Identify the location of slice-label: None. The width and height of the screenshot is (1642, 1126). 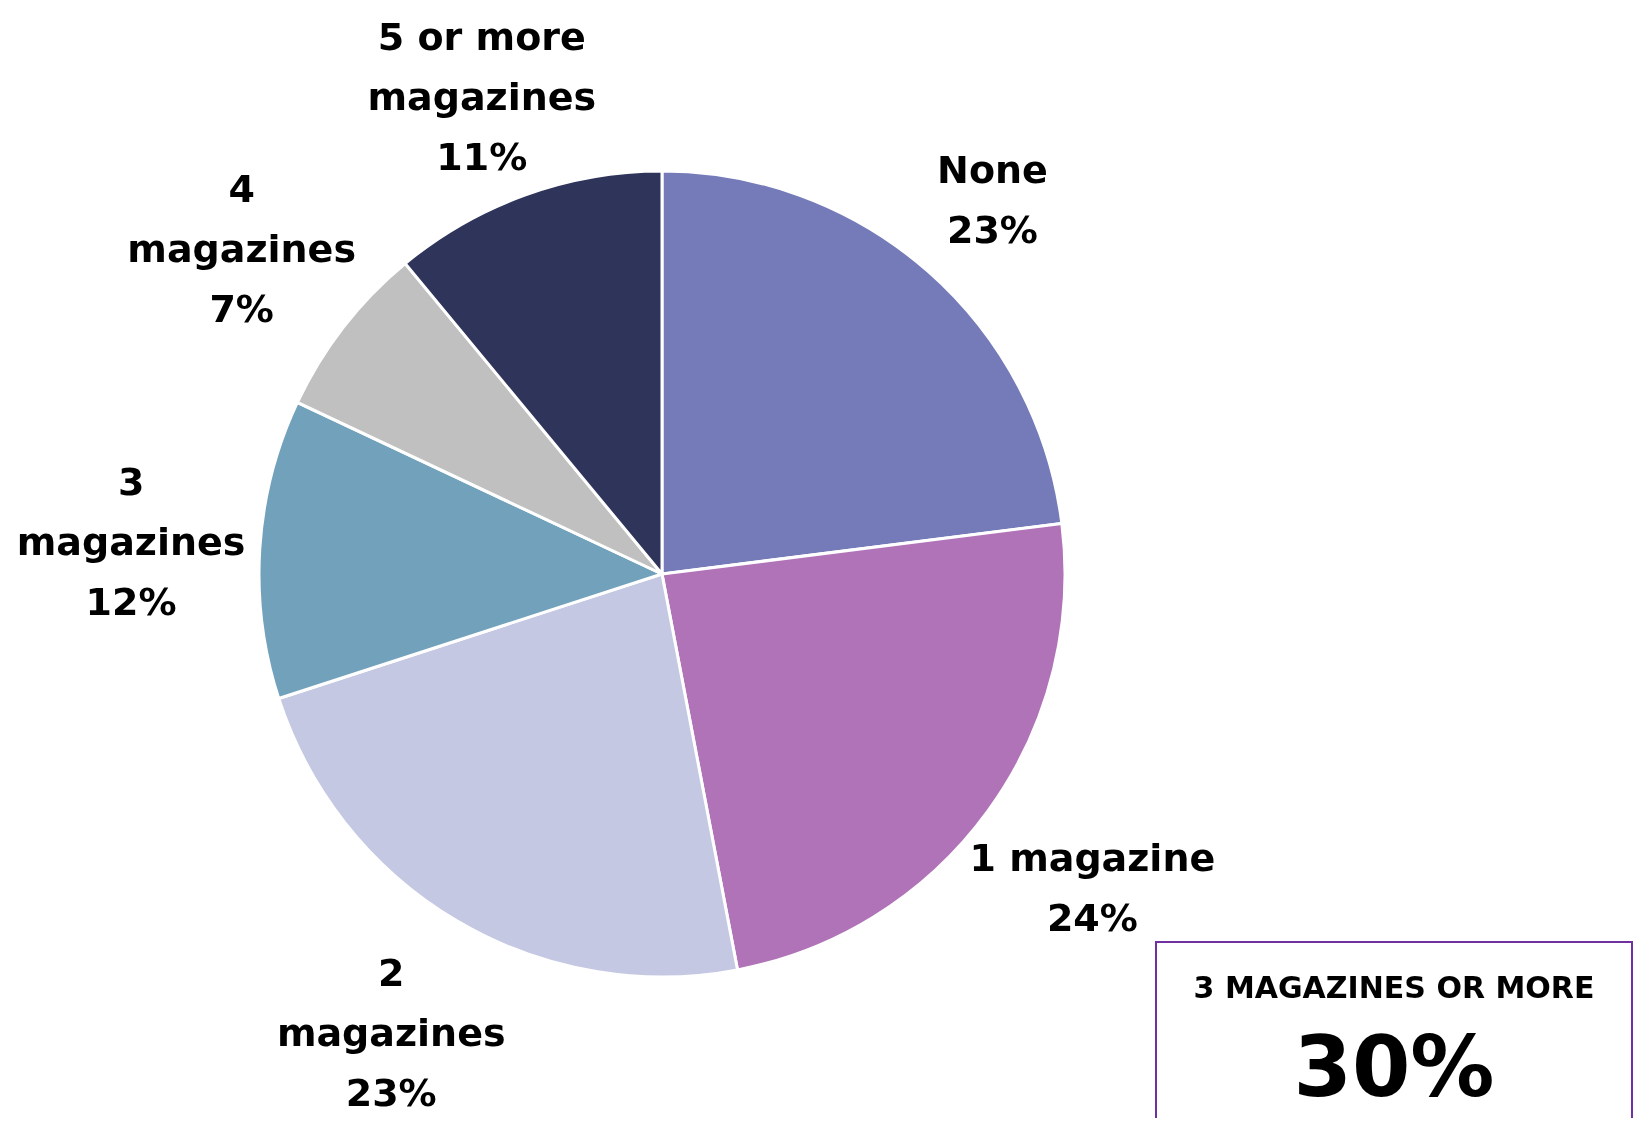
(992, 170).